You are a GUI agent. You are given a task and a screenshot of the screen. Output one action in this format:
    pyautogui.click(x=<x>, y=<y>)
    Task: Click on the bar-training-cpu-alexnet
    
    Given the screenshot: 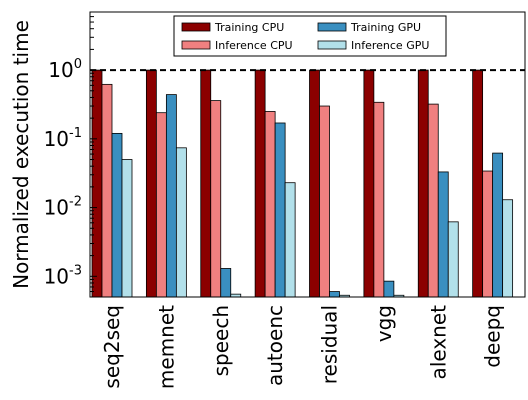 What is the action you would take?
    pyautogui.click(x=423, y=183)
    